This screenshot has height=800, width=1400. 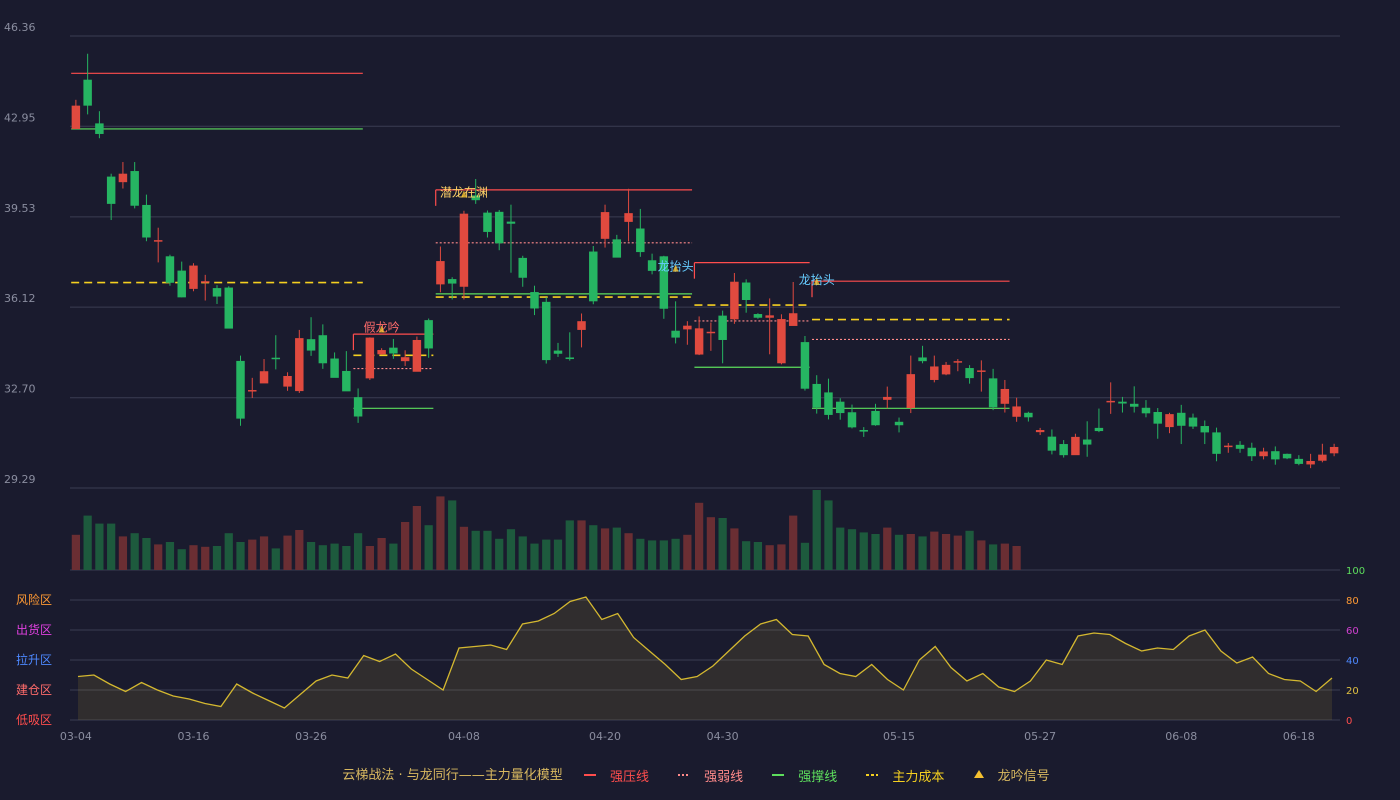 What do you see at coordinates (599, 259) in the screenshot?
I see `signal-layer: 假龙吟潜龙在渊龙抬头龙抬头` at bounding box center [599, 259].